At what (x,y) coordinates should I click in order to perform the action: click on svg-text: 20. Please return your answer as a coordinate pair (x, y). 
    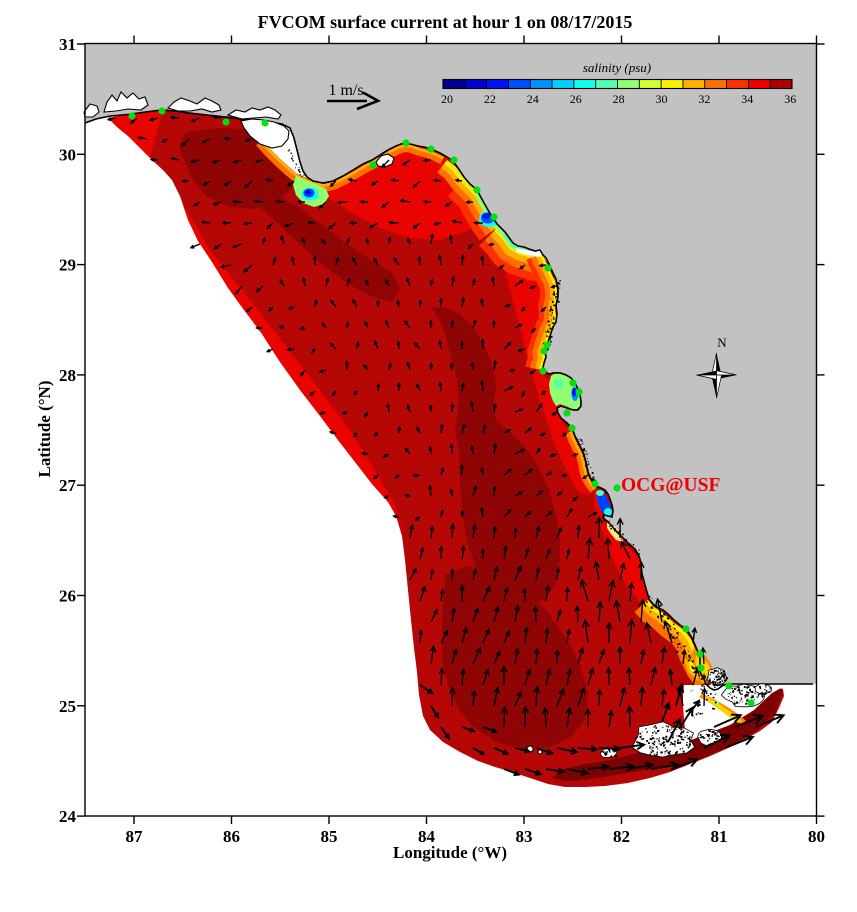
    Looking at the image, I should click on (447, 99).